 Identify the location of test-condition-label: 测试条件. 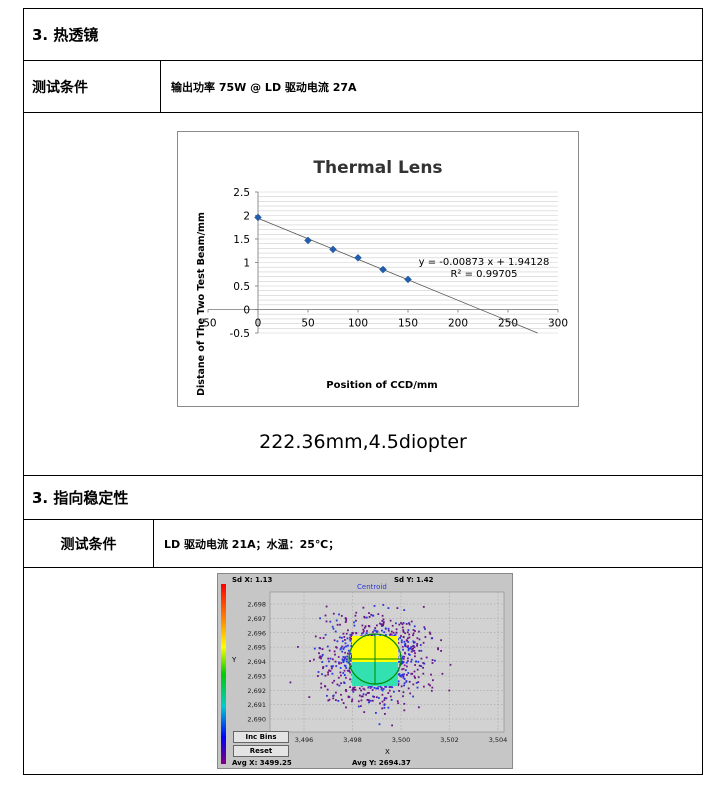
(92, 86).